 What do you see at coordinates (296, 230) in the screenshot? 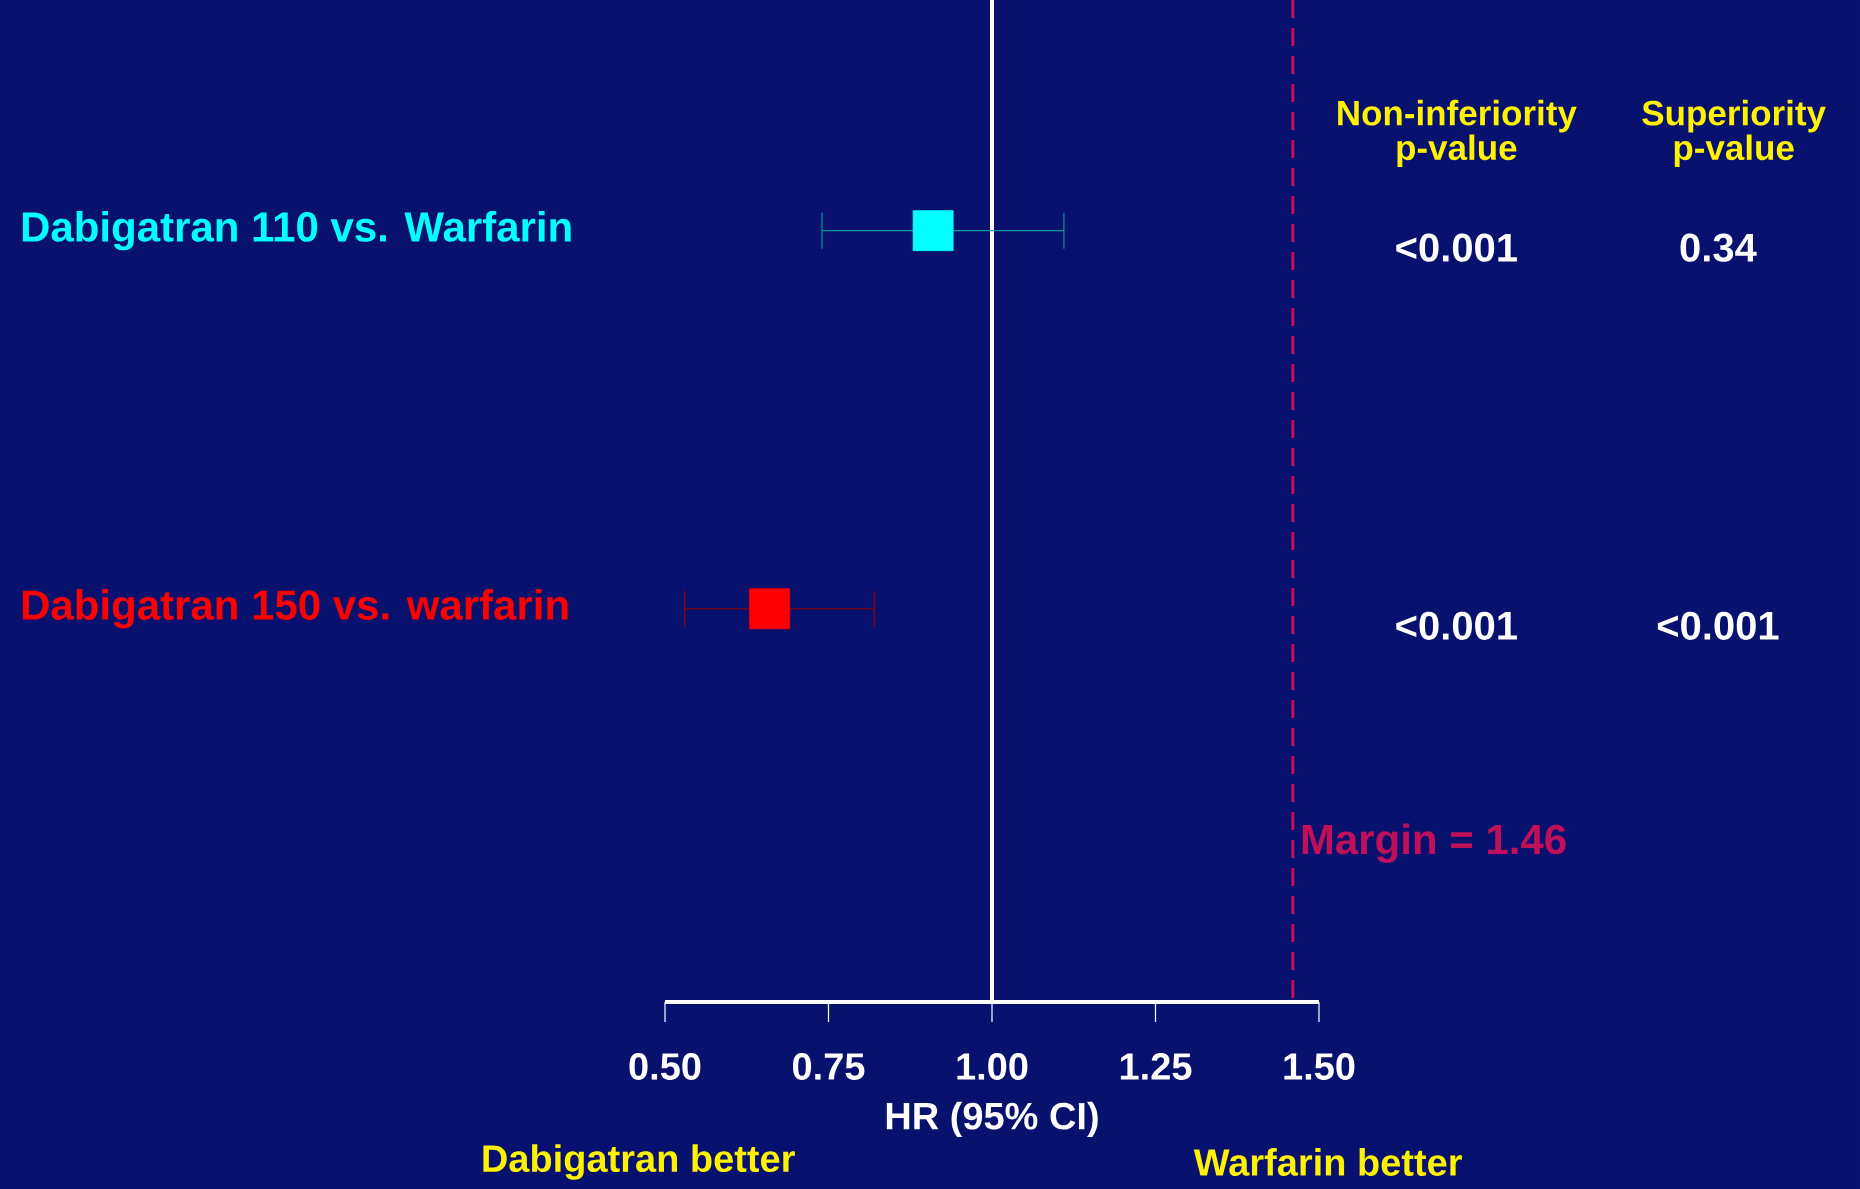
I see `y-tick-label: Dabigatran 110 vs. Warfarin` at bounding box center [296, 230].